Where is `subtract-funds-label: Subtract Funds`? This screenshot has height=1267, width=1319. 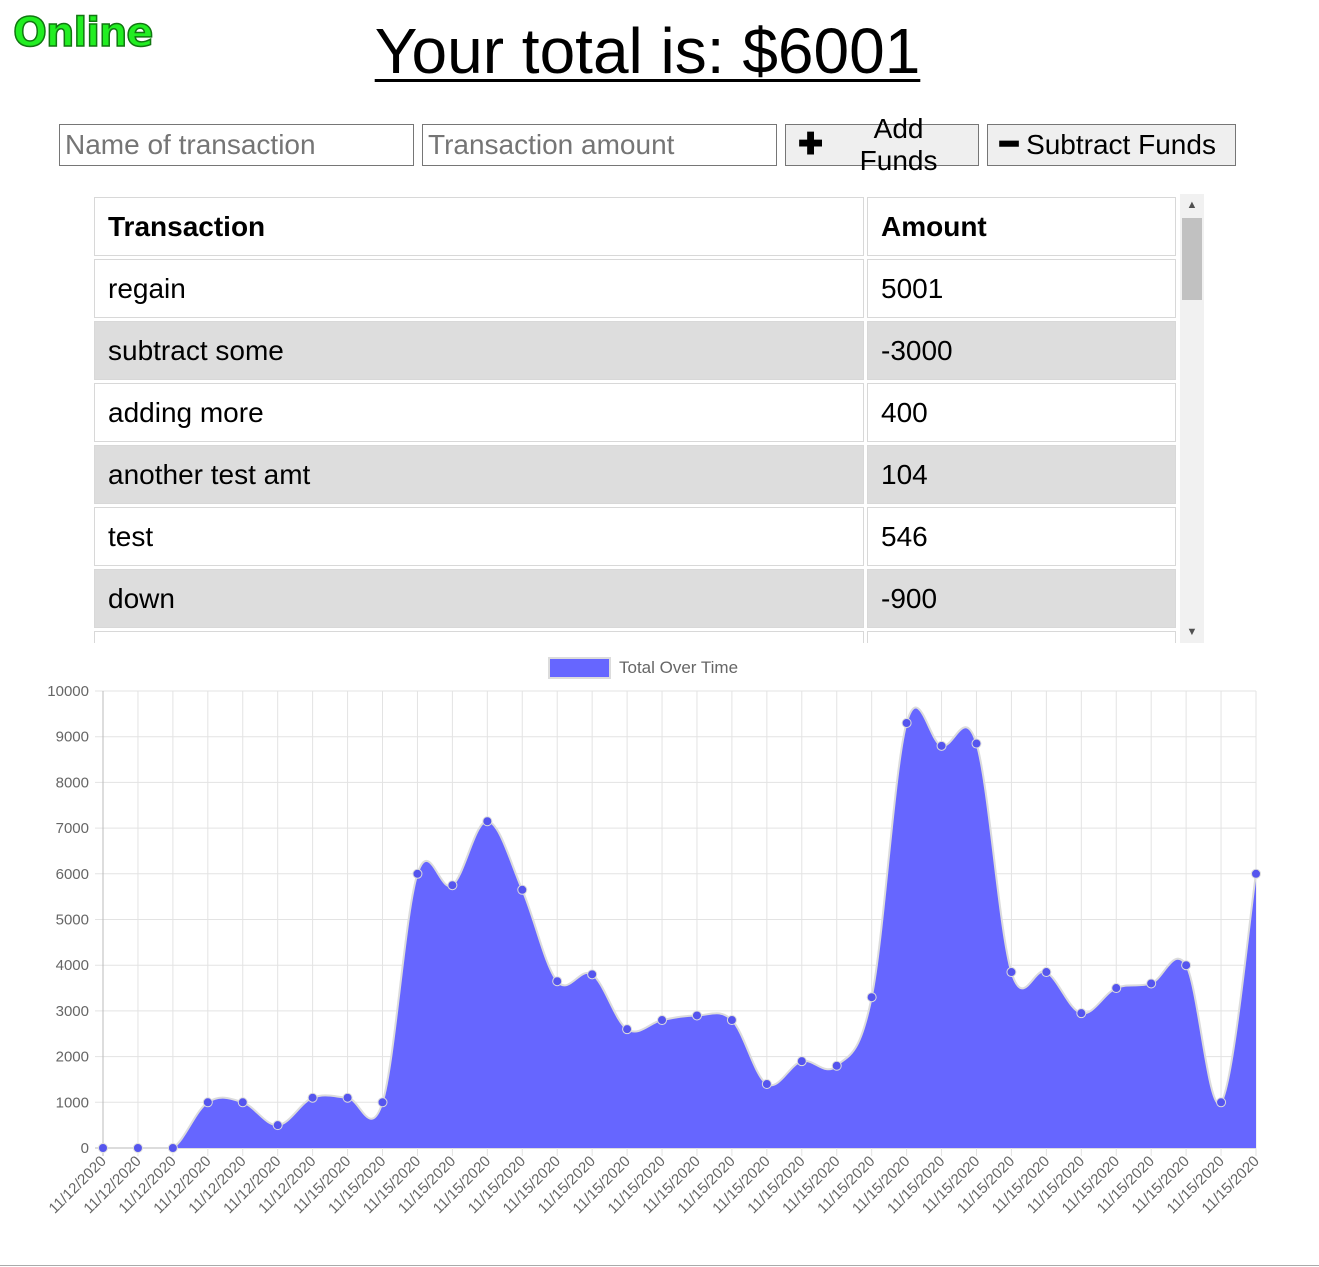 subtract-funds-label: Subtract Funds is located at coordinates (1121, 144).